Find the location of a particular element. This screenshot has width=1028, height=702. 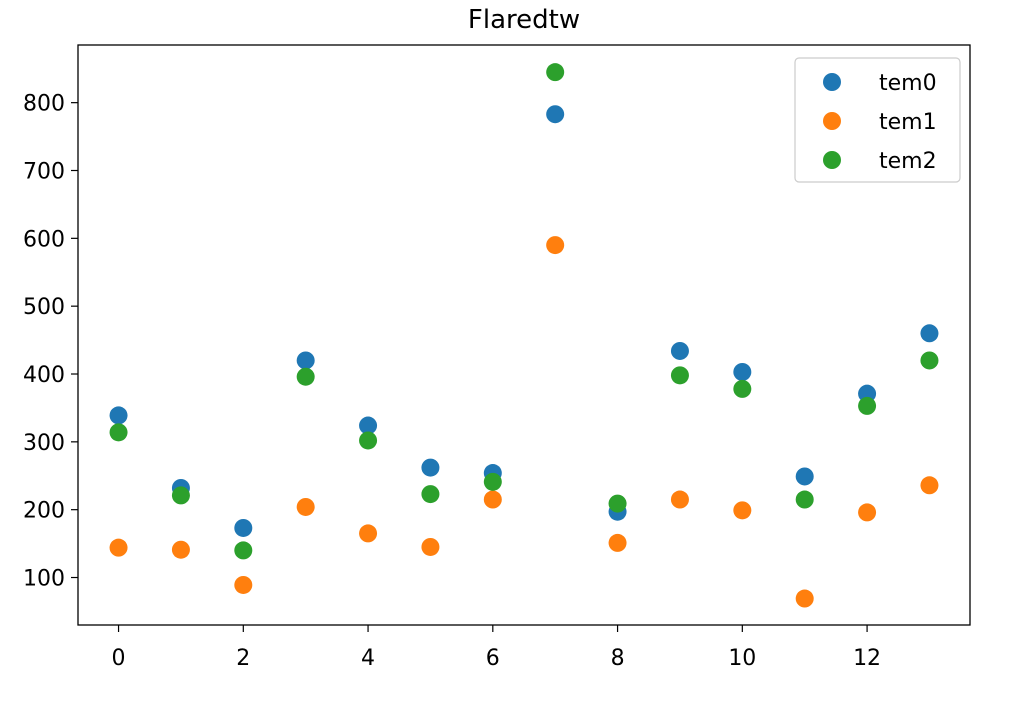

y-tick-label: 300 is located at coordinates (44, 443).